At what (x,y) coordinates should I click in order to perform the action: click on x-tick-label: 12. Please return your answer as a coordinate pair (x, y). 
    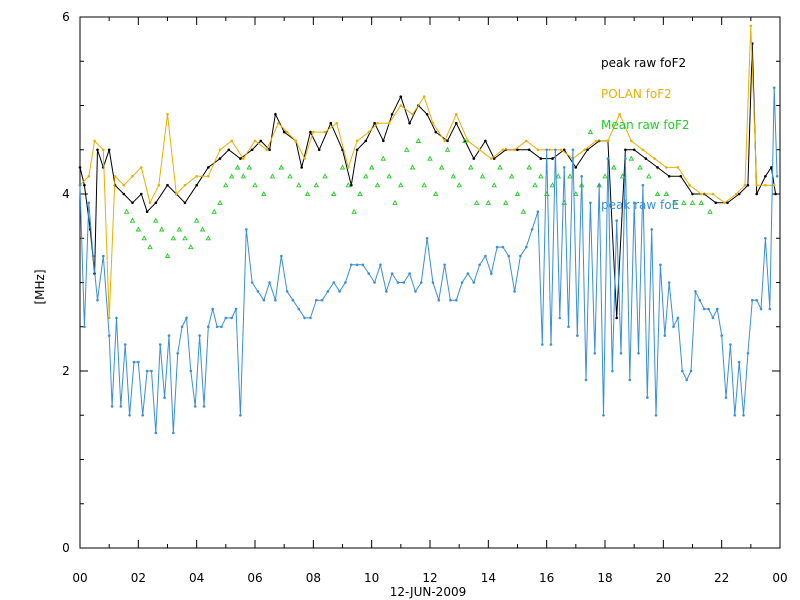
    Looking at the image, I should click on (429, 578).